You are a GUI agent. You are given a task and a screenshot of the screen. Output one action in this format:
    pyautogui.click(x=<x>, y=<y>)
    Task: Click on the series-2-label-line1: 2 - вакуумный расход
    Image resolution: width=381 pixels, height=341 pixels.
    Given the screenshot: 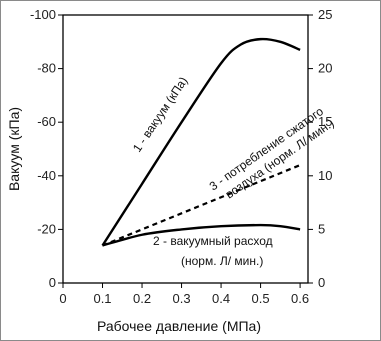 What is the action you would take?
    pyautogui.click(x=213, y=241)
    